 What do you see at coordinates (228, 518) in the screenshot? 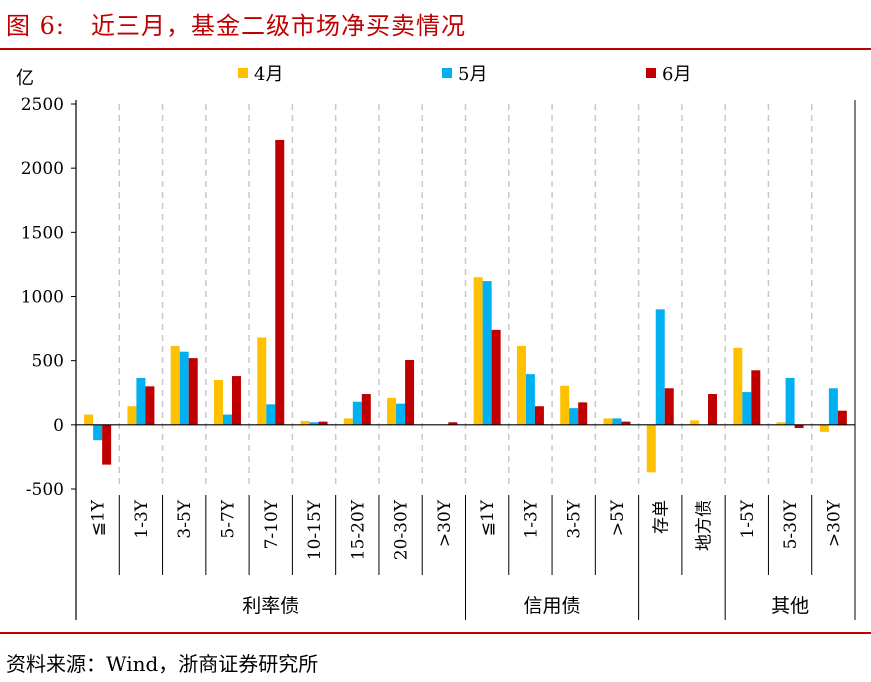
I see `category-label: 5-7Y` at bounding box center [228, 518].